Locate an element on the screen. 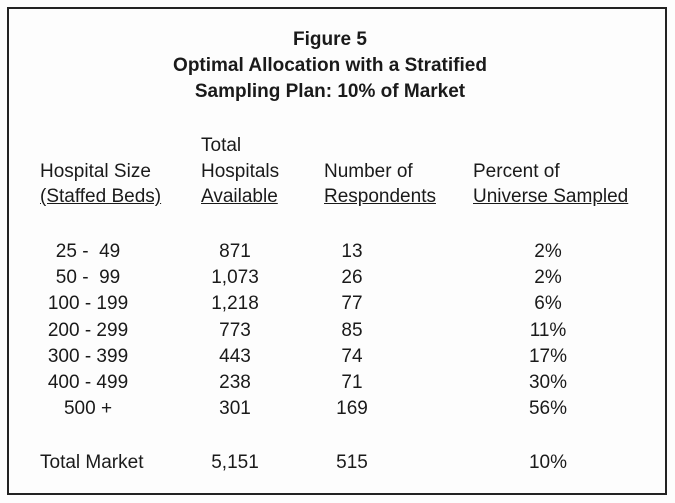 The width and height of the screenshot is (675, 503). respondents-cell: 26 is located at coordinates (352, 278).